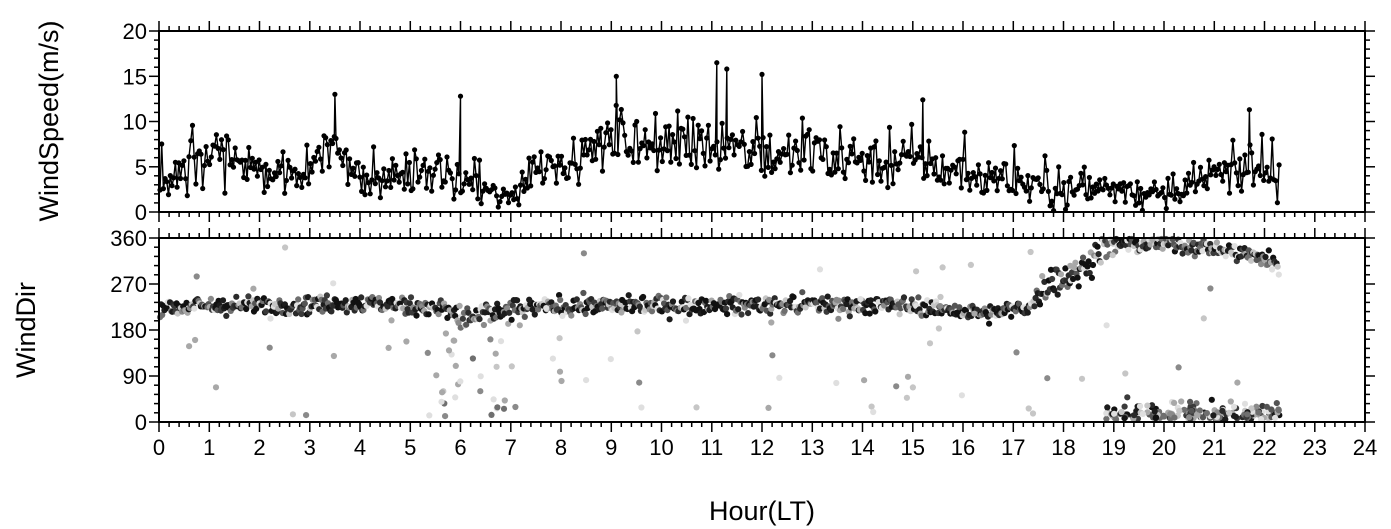  What do you see at coordinates (762, 511) in the screenshot?
I see `hour-axis-label: Hour(LT)` at bounding box center [762, 511].